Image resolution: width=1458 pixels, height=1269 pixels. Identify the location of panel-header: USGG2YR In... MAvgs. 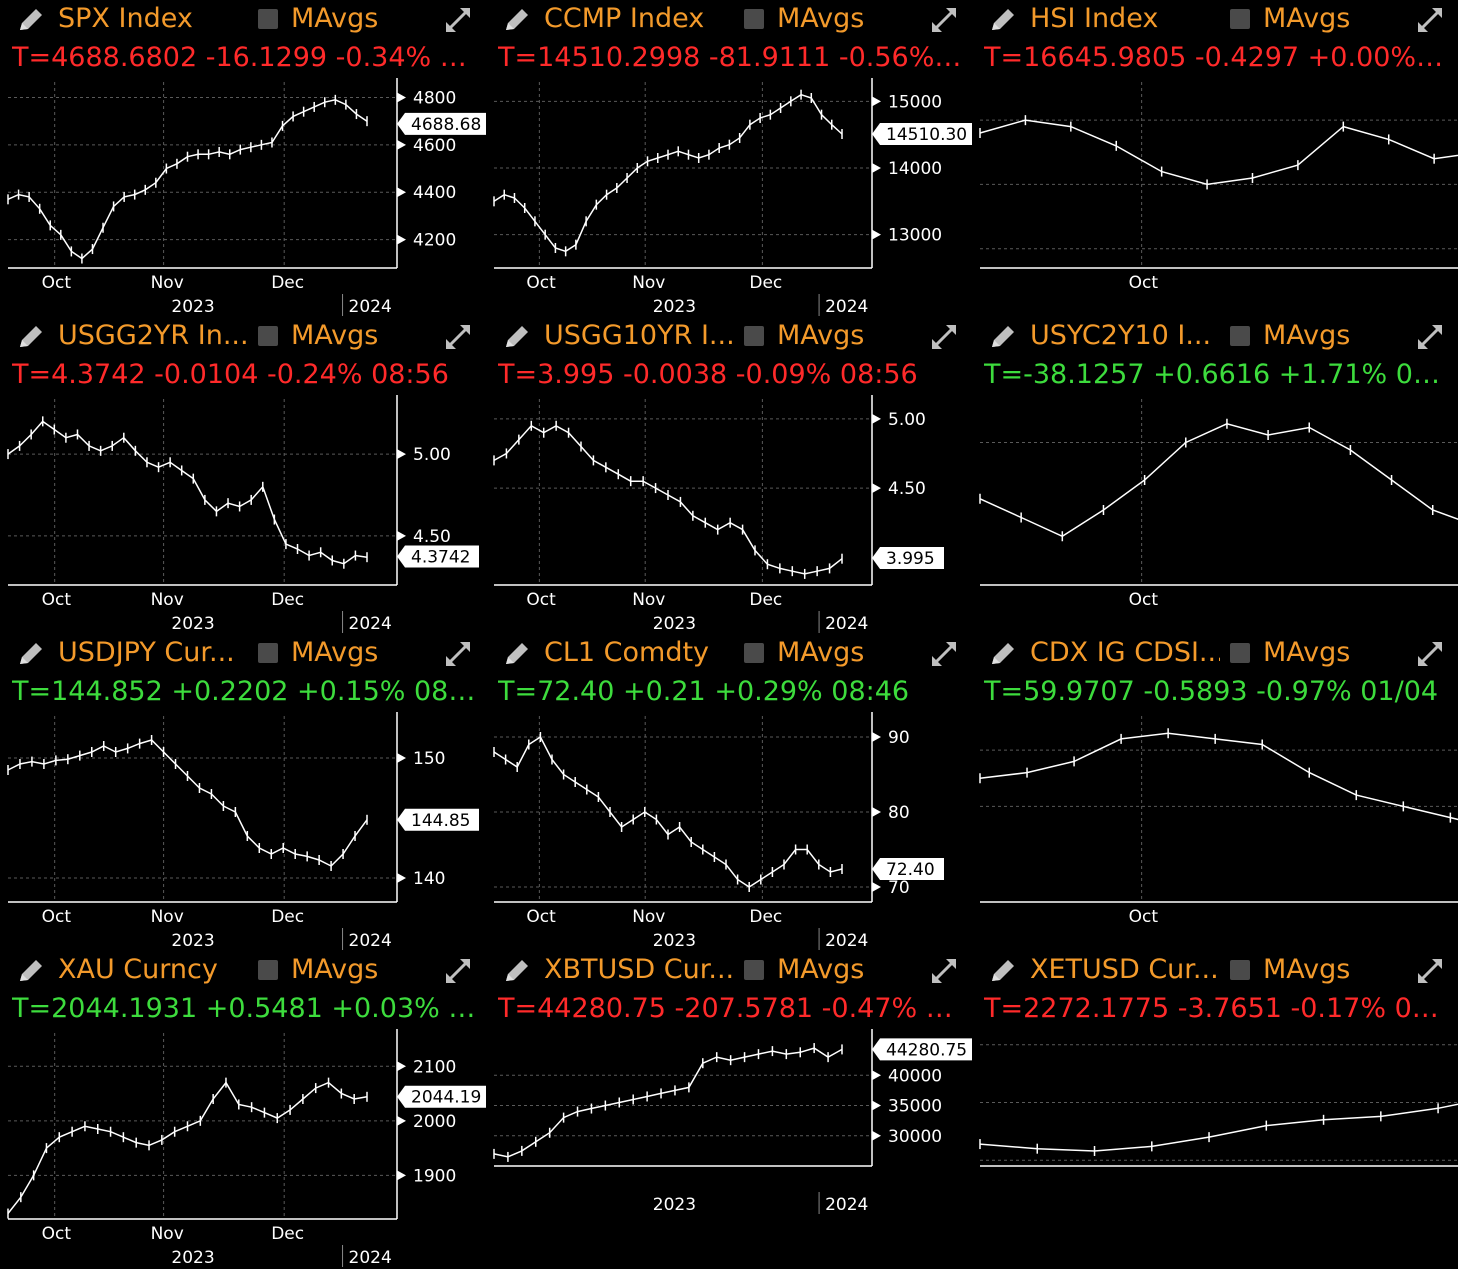
(243, 337).